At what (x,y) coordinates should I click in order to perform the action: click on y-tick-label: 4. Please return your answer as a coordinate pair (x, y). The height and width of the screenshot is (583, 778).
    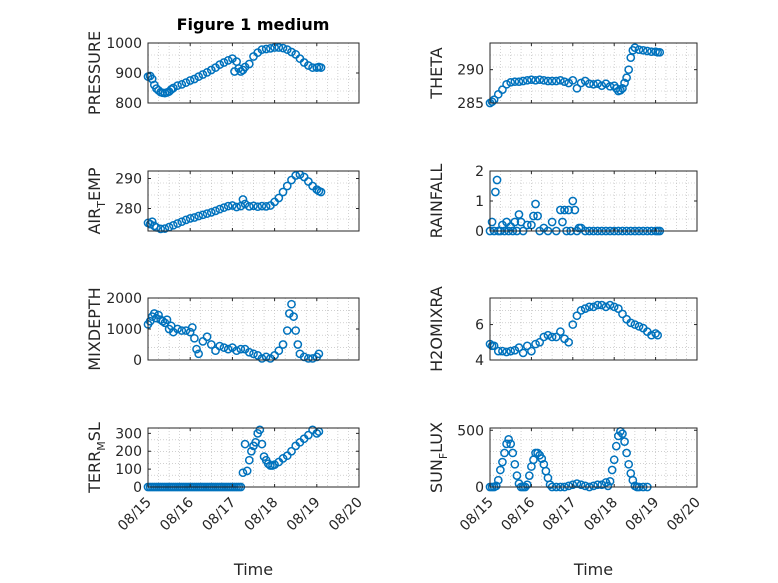
    Looking at the image, I should click on (479, 361).